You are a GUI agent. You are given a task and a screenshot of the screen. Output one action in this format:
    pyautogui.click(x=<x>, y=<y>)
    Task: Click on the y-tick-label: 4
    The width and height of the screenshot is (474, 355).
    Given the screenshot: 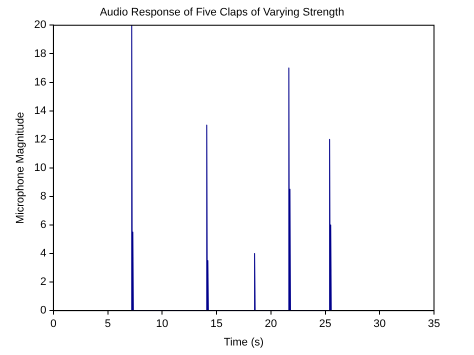 What is the action you would take?
    pyautogui.click(x=43, y=254)
    